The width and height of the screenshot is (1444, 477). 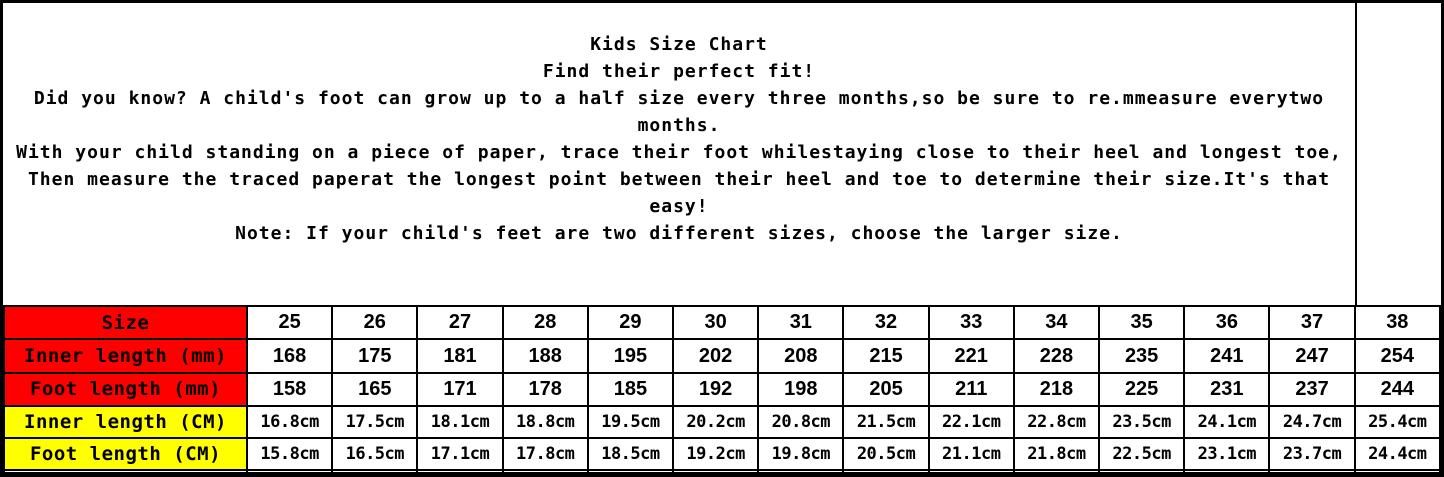 What do you see at coordinates (460, 389) in the screenshot?
I see `value-cell-foot-length-mm: 171` at bounding box center [460, 389].